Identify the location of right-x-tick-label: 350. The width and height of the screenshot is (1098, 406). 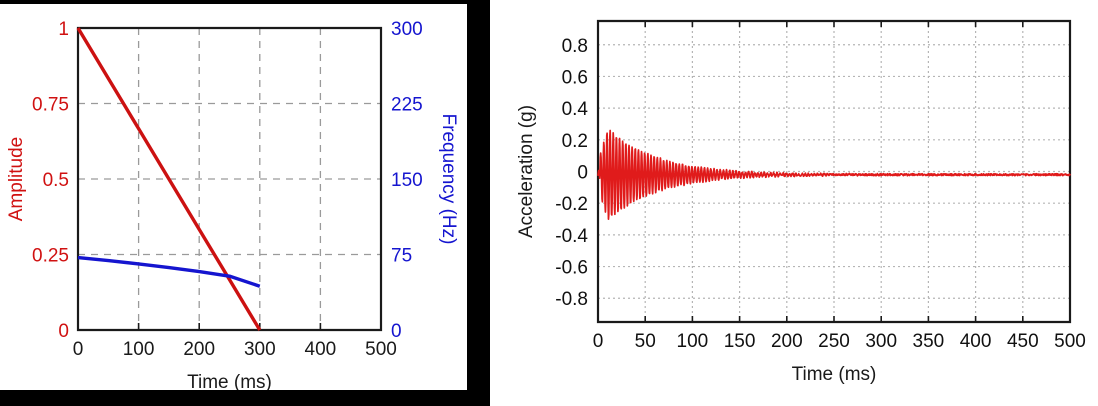
(929, 341).